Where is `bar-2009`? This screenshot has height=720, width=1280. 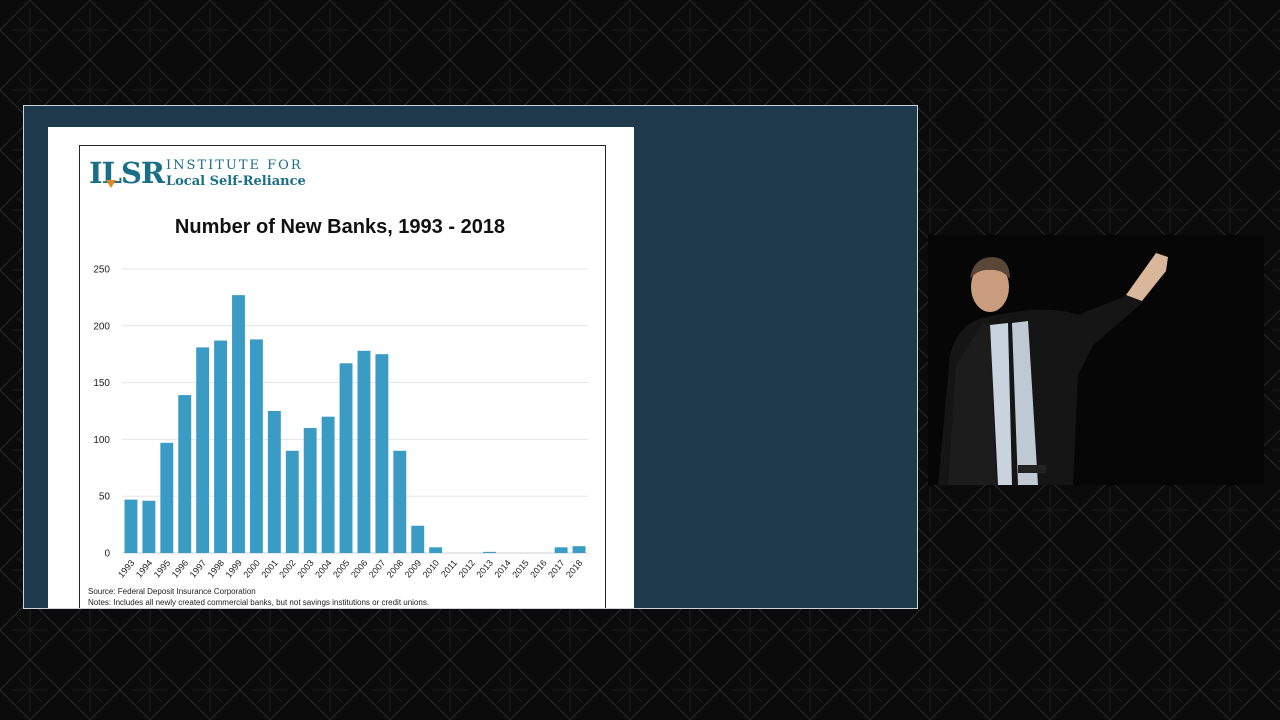 bar-2009 is located at coordinates (418, 539).